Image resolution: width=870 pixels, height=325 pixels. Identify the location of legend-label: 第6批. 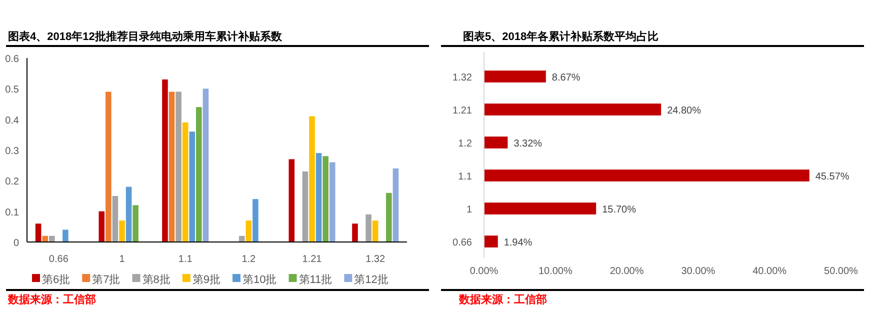
(56, 280).